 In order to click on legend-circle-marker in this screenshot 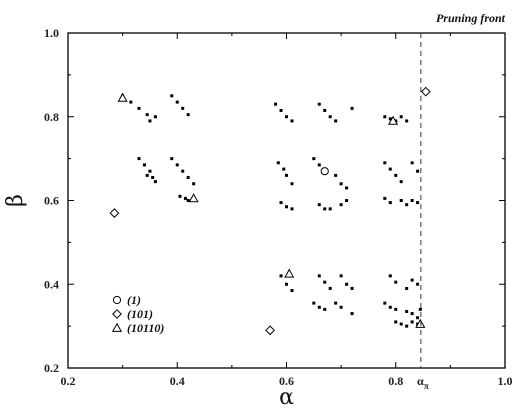, I will do `click(117, 300)`.